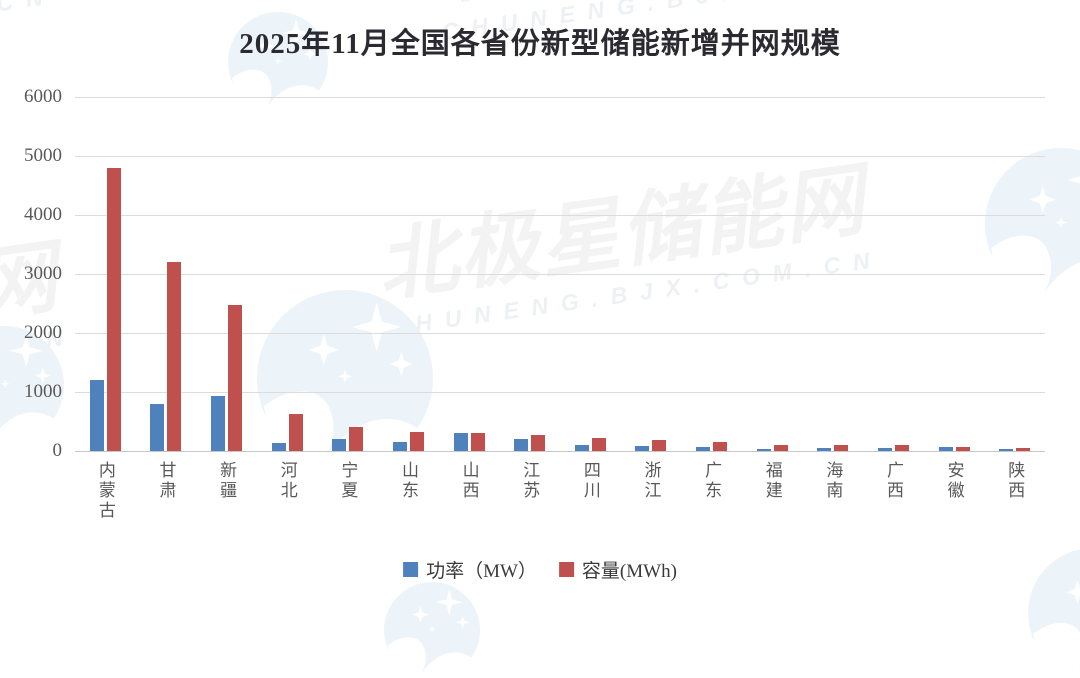  I want to click on x-tick-label-甘肃: 甘肃, so click(166, 481).